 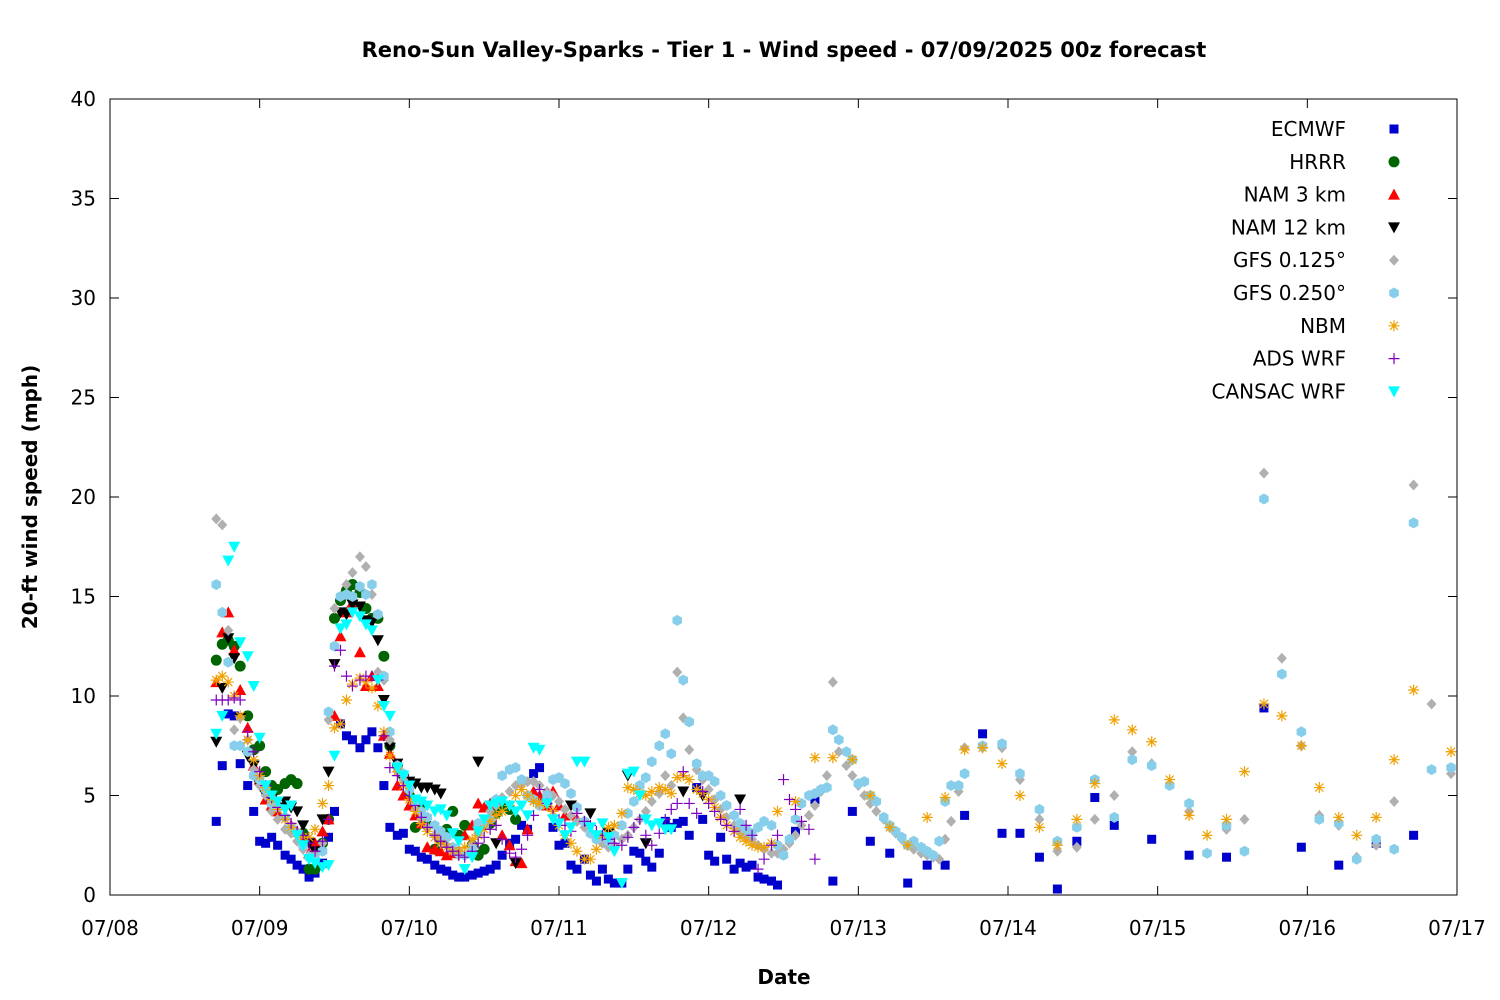 I want to click on x-tick-label: 07/15, so click(x=1158, y=928).